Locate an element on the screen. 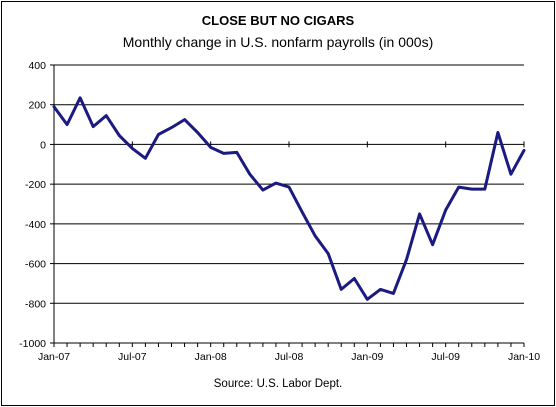 The width and height of the screenshot is (556, 407). y-tick-label: 400 is located at coordinates (37, 66).